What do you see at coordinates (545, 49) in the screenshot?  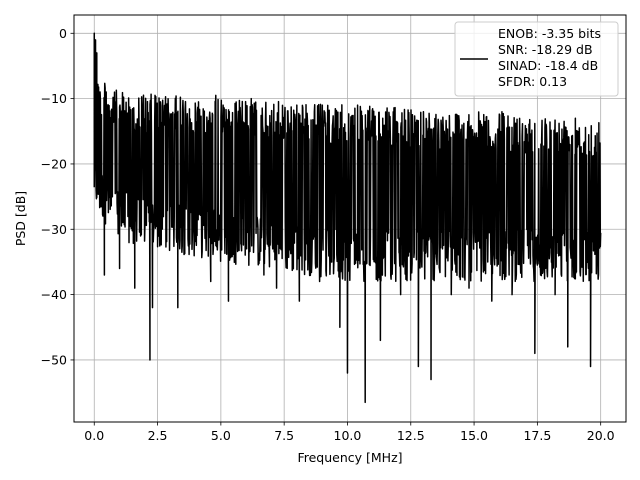 I see `legend-line-snr: SNR: -18.29 dB` at bounding box center [545, 49].